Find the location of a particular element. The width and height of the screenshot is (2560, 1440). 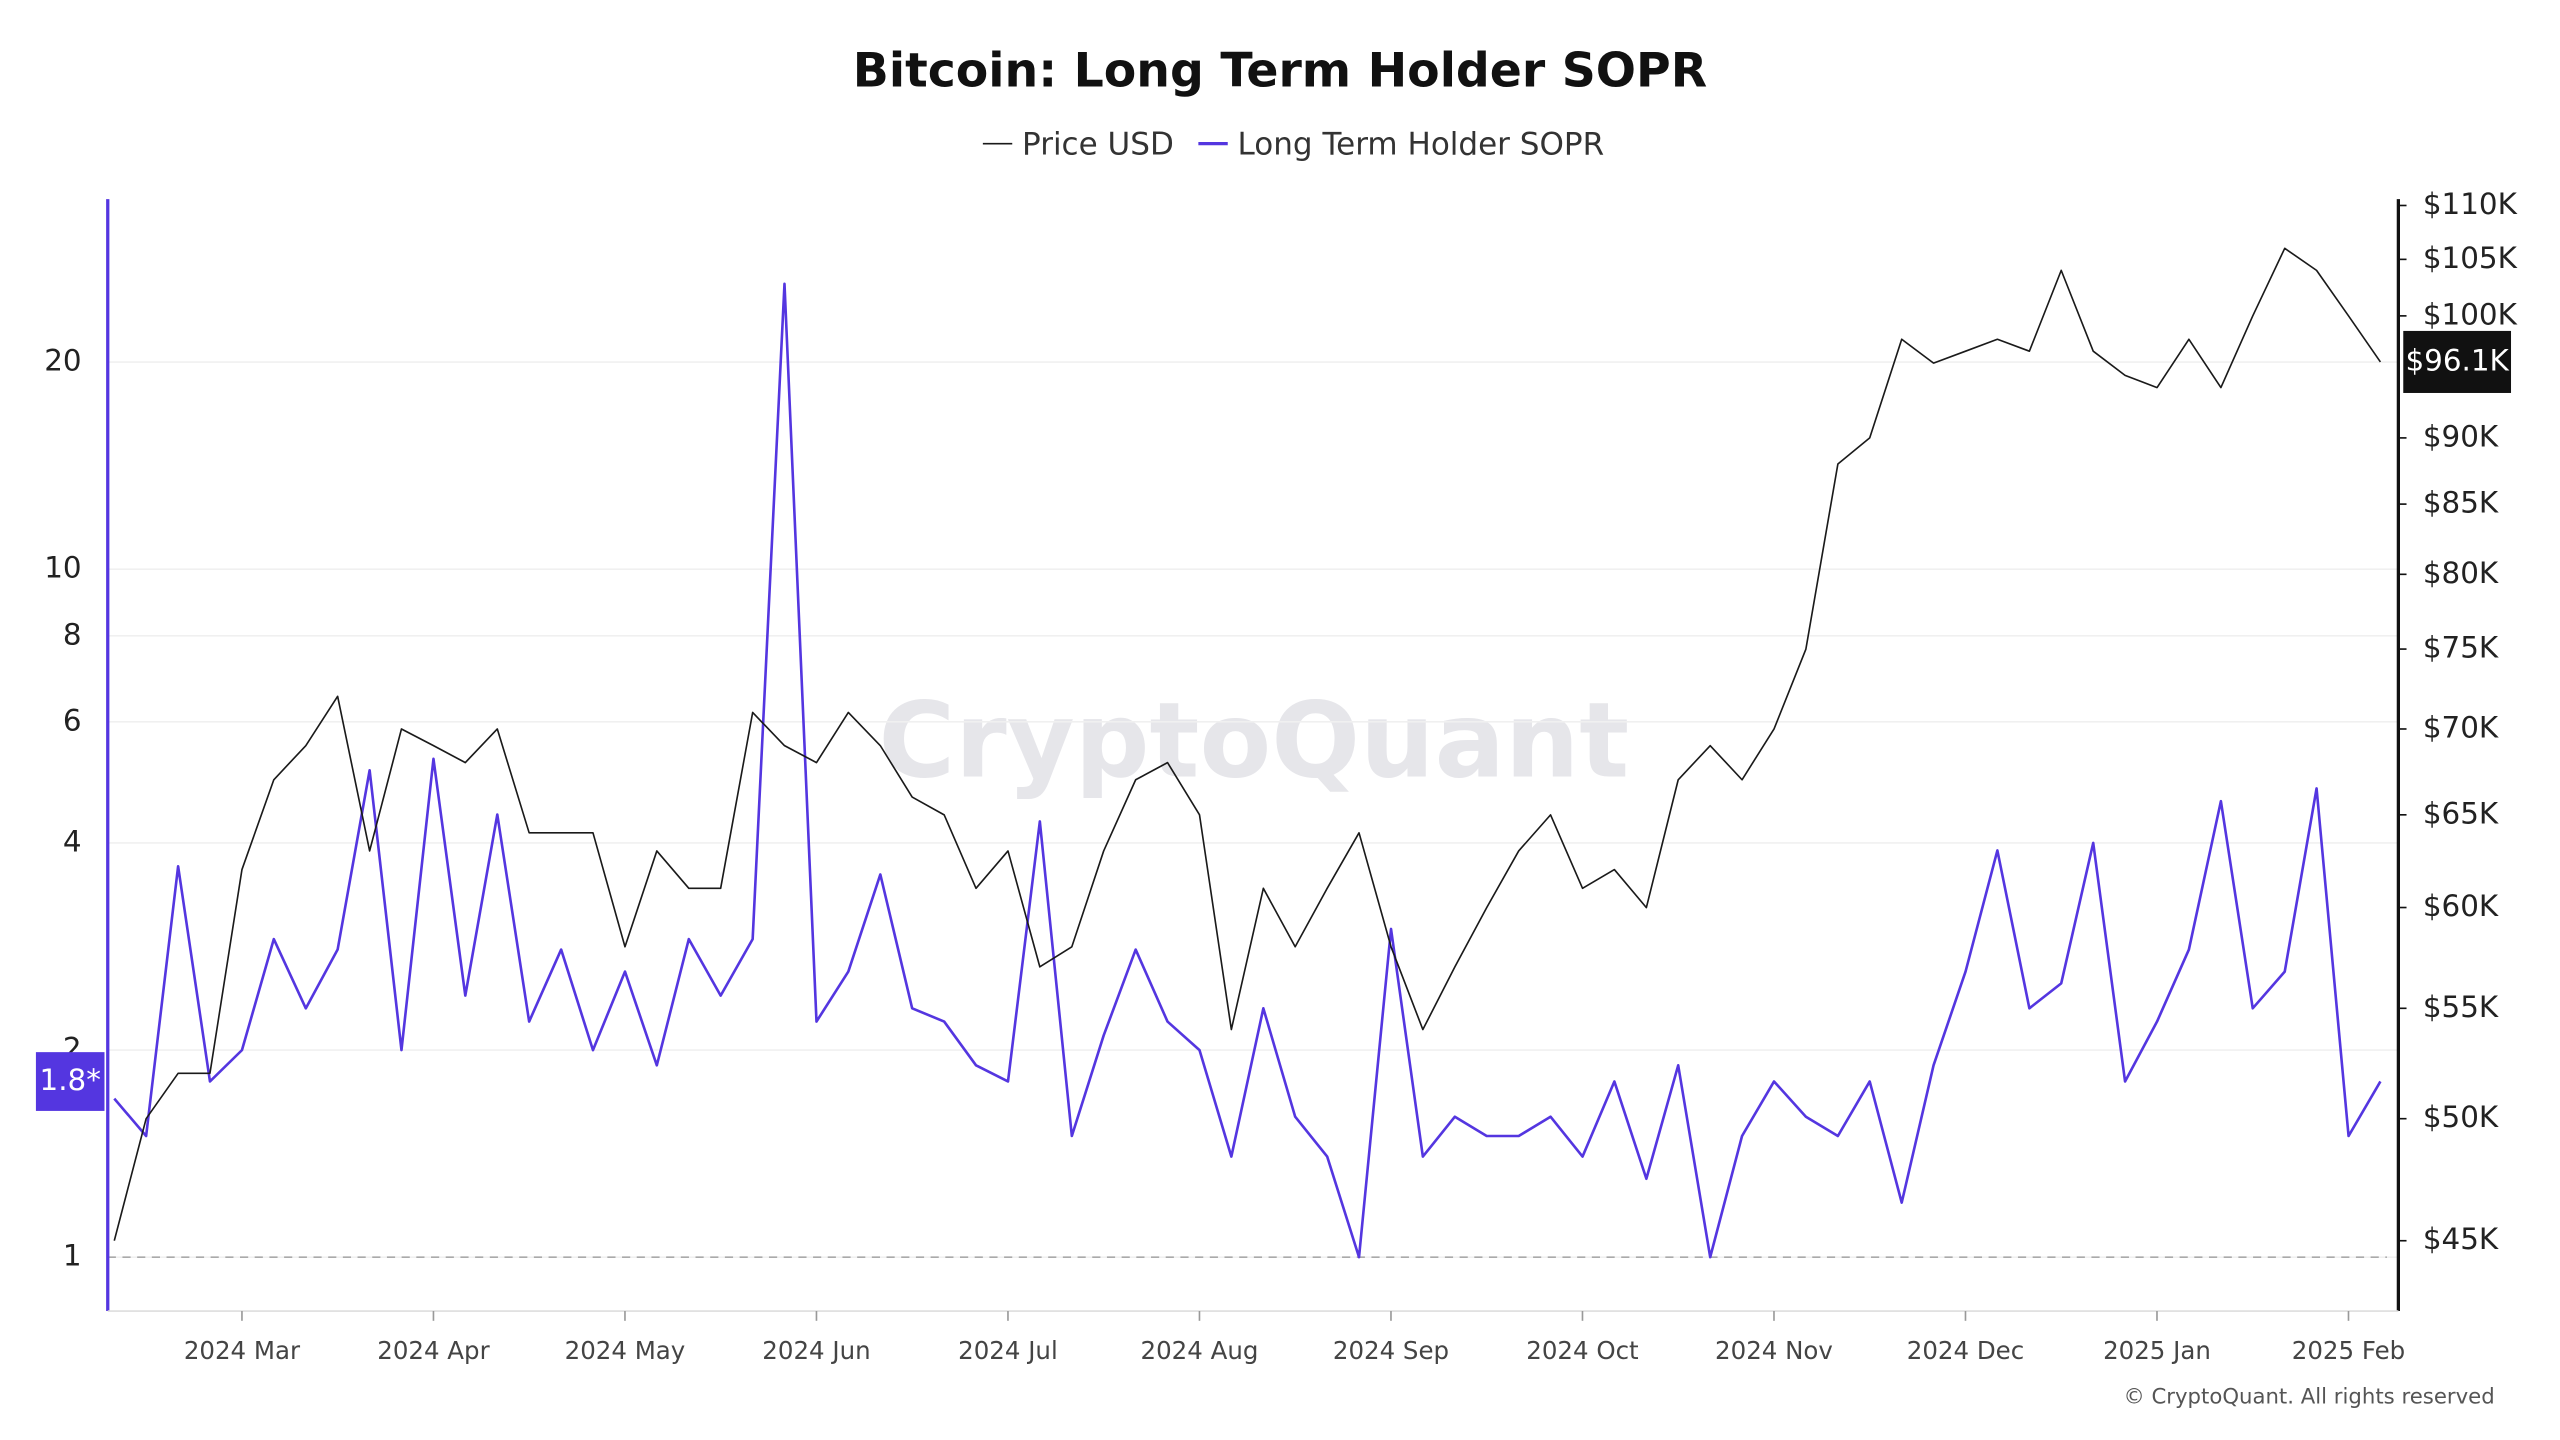

legend-label: Long Term Holder SOPR is located at coordinates (1421, 144).